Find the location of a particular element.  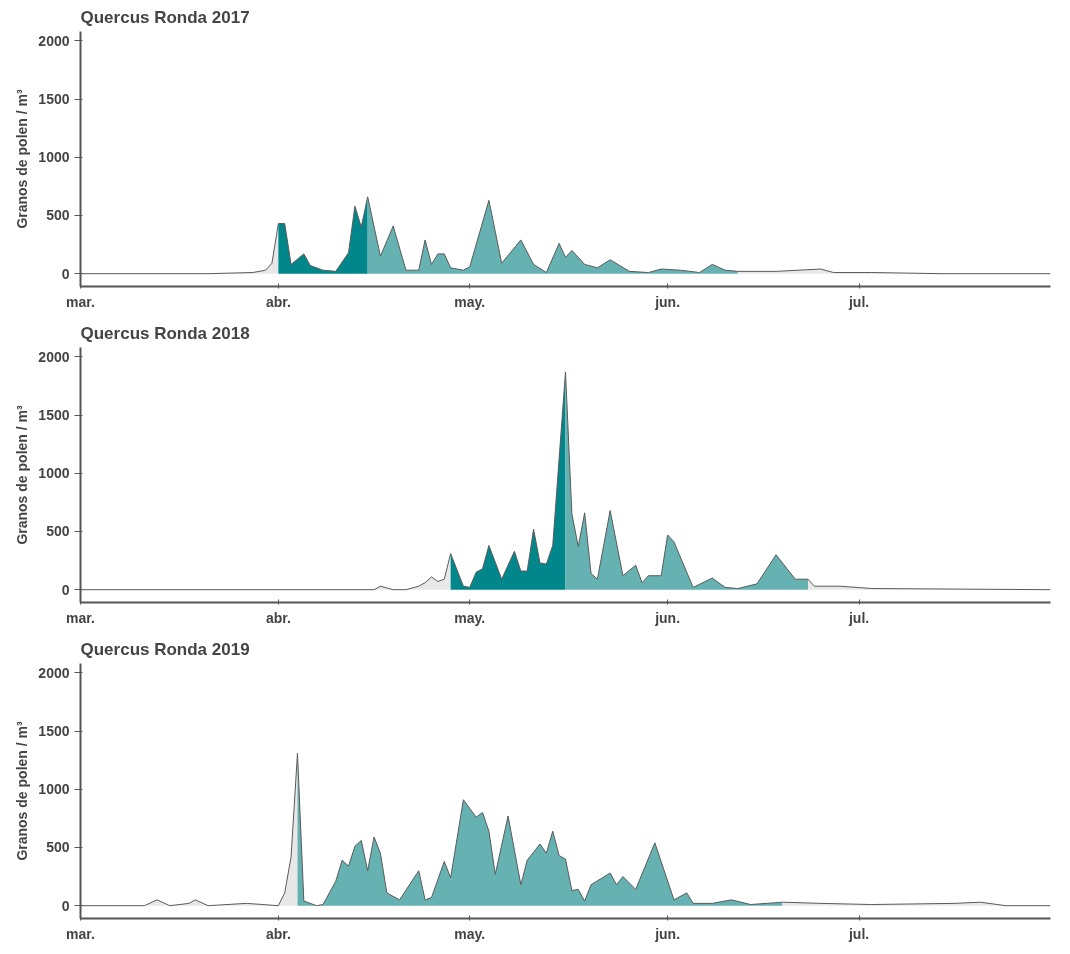

chart-title: Quercus Ronda 2018 is located at coordinates (165, 333).